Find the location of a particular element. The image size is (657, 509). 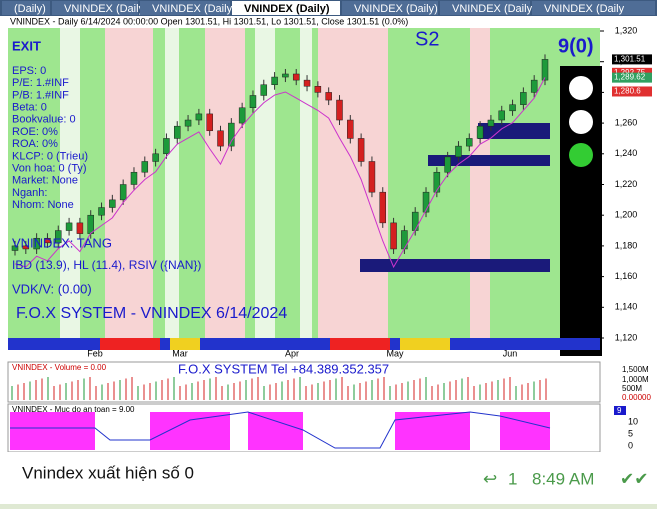

price-tick-label: 1,140 is located at coordinates (626, 307).